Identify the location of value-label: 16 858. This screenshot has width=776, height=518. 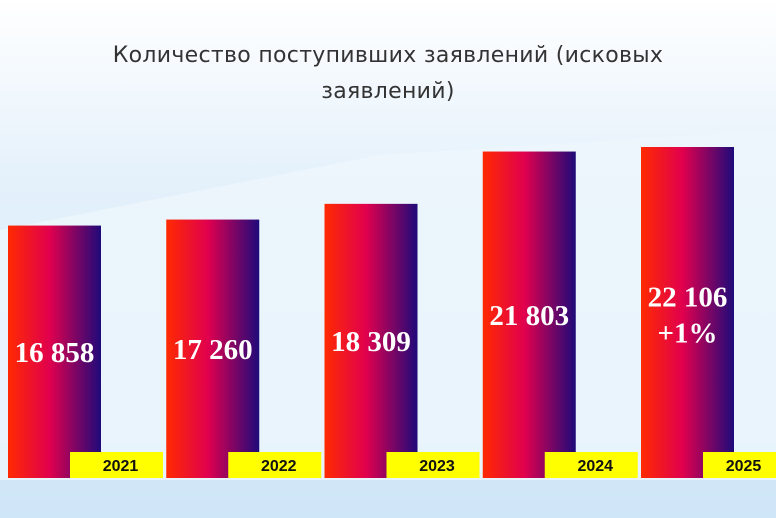
(55, 353).